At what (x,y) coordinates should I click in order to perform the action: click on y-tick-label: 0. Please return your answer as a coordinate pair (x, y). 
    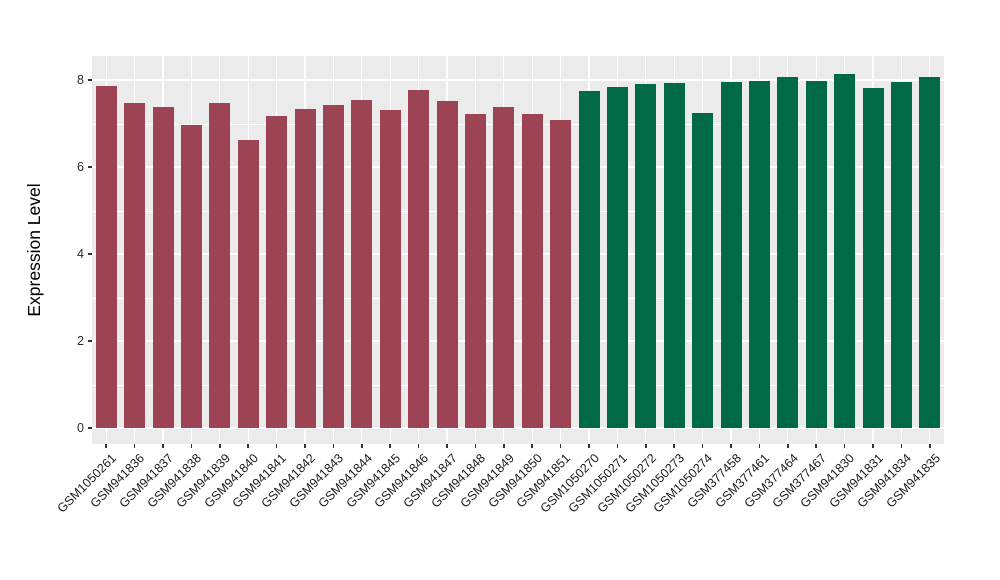
    Looking at the image, I should click on (80, 428).